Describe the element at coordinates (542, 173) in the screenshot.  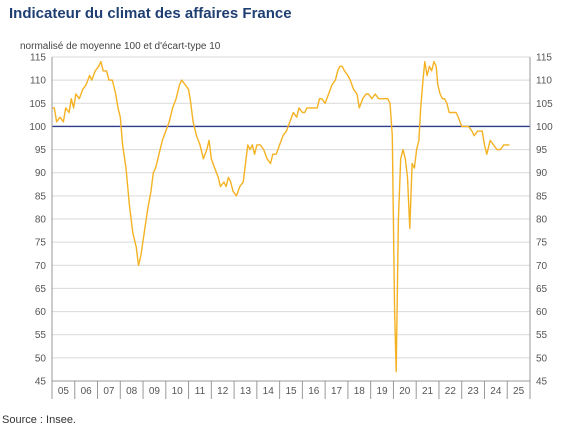
I see `y-tick-label-right: 90` at that location.